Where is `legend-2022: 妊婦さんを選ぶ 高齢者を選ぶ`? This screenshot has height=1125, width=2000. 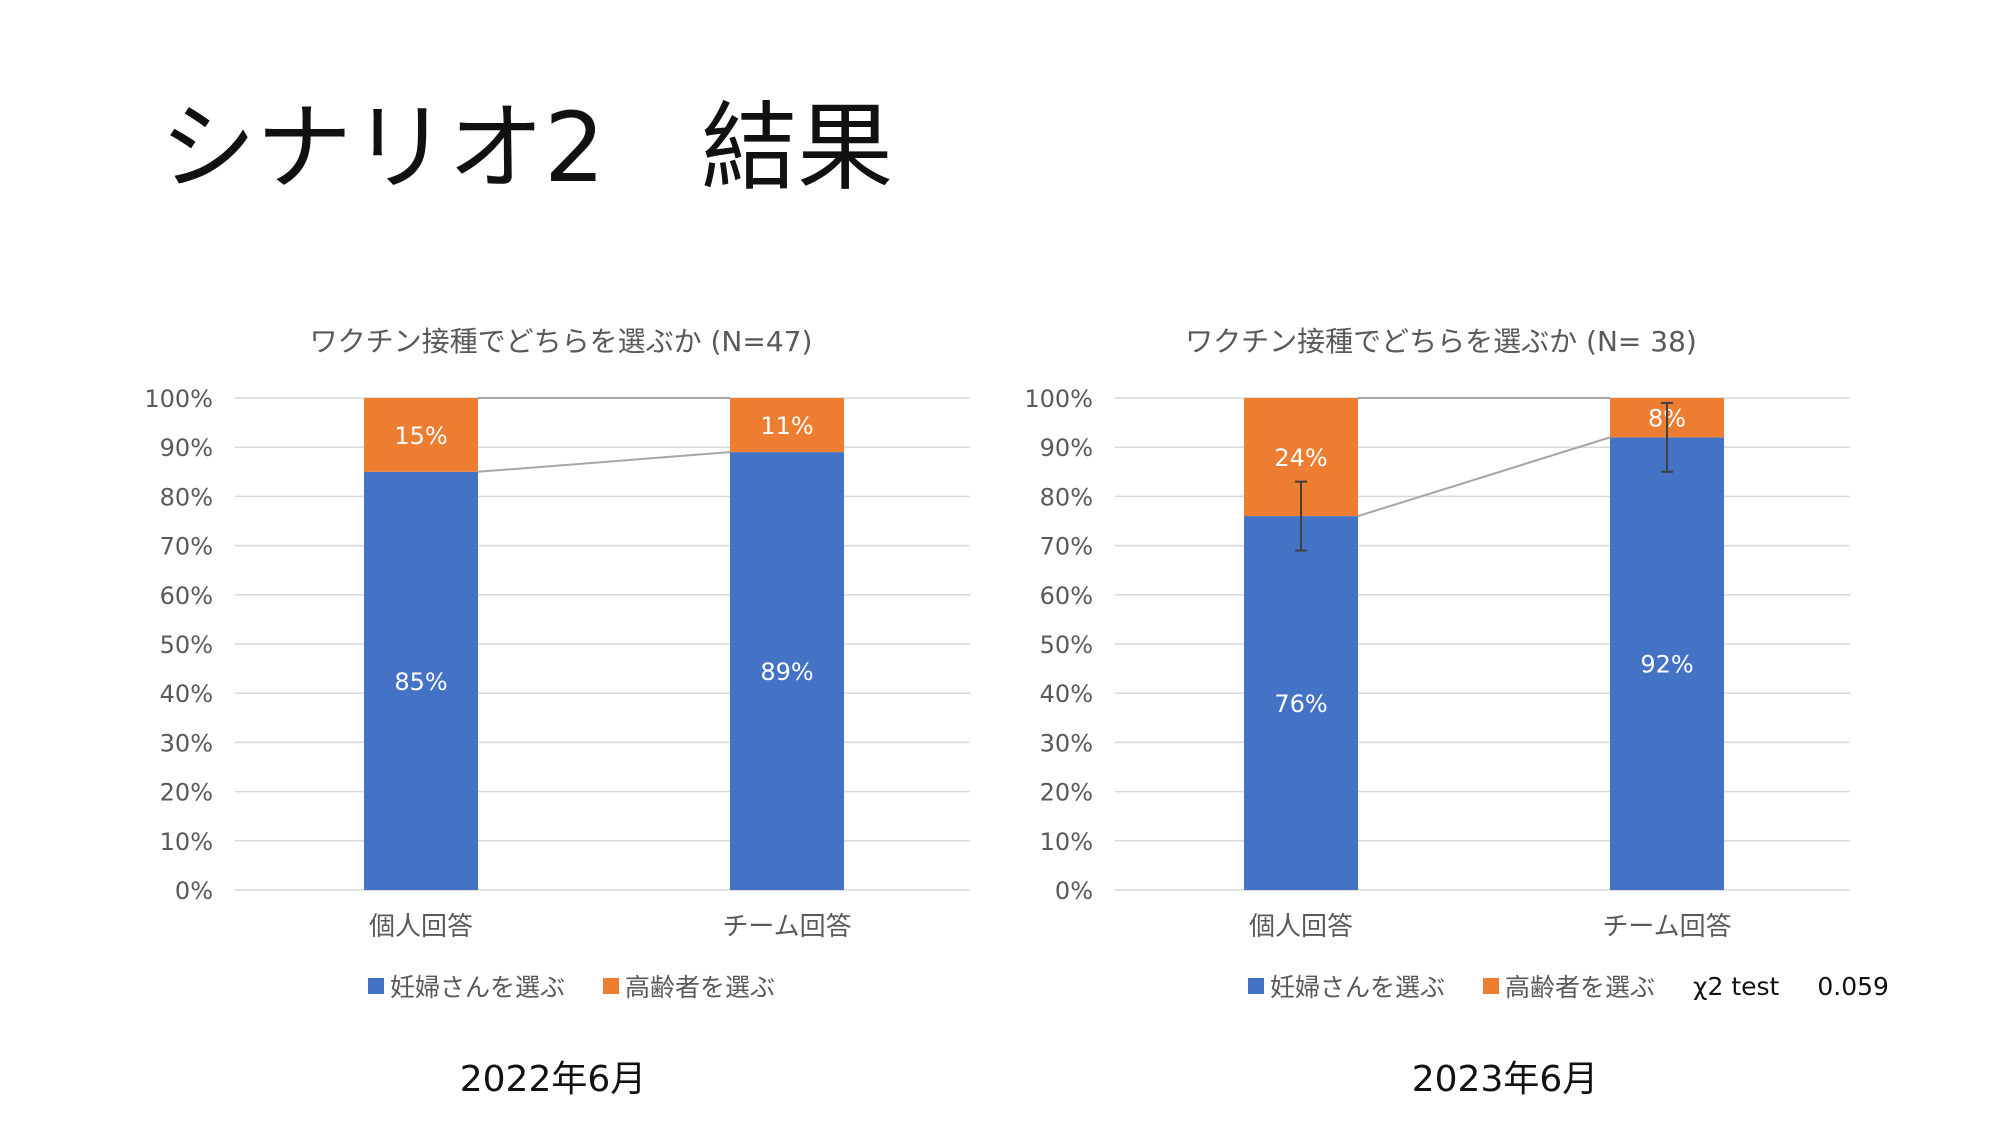
legend-2022: 妊婦さんを選ぶ 高齢者を選ぶ is located at coordinates (590, 986).